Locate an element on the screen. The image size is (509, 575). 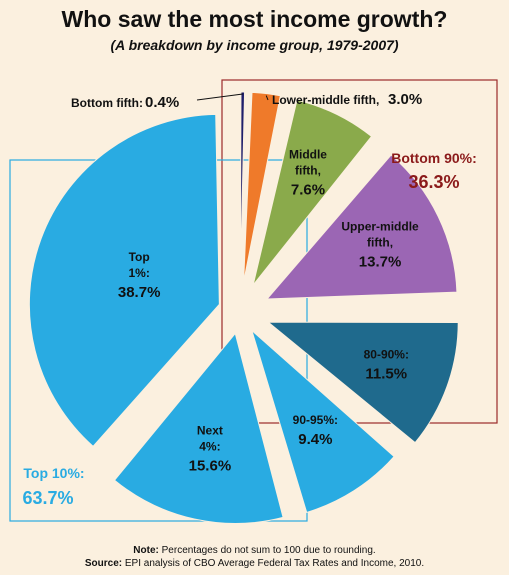
slice-value-upper-middle-fifth: 13.7% is located at coordinates (380, 262).